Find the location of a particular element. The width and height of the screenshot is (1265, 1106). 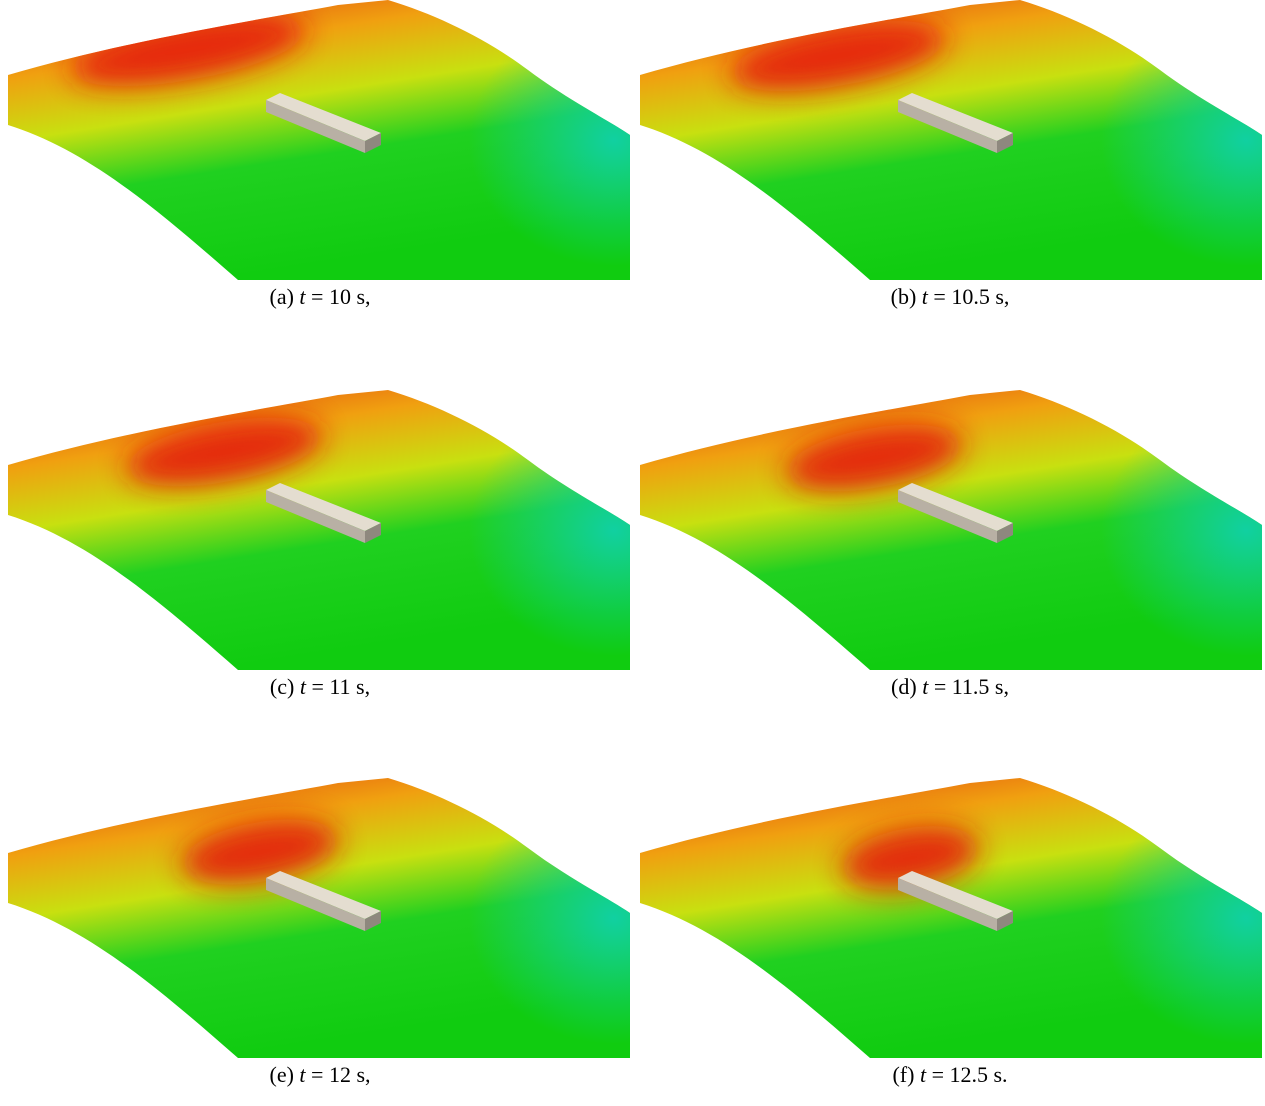

caption-rest: = 12 s, is located at coordinates (341, 1074).